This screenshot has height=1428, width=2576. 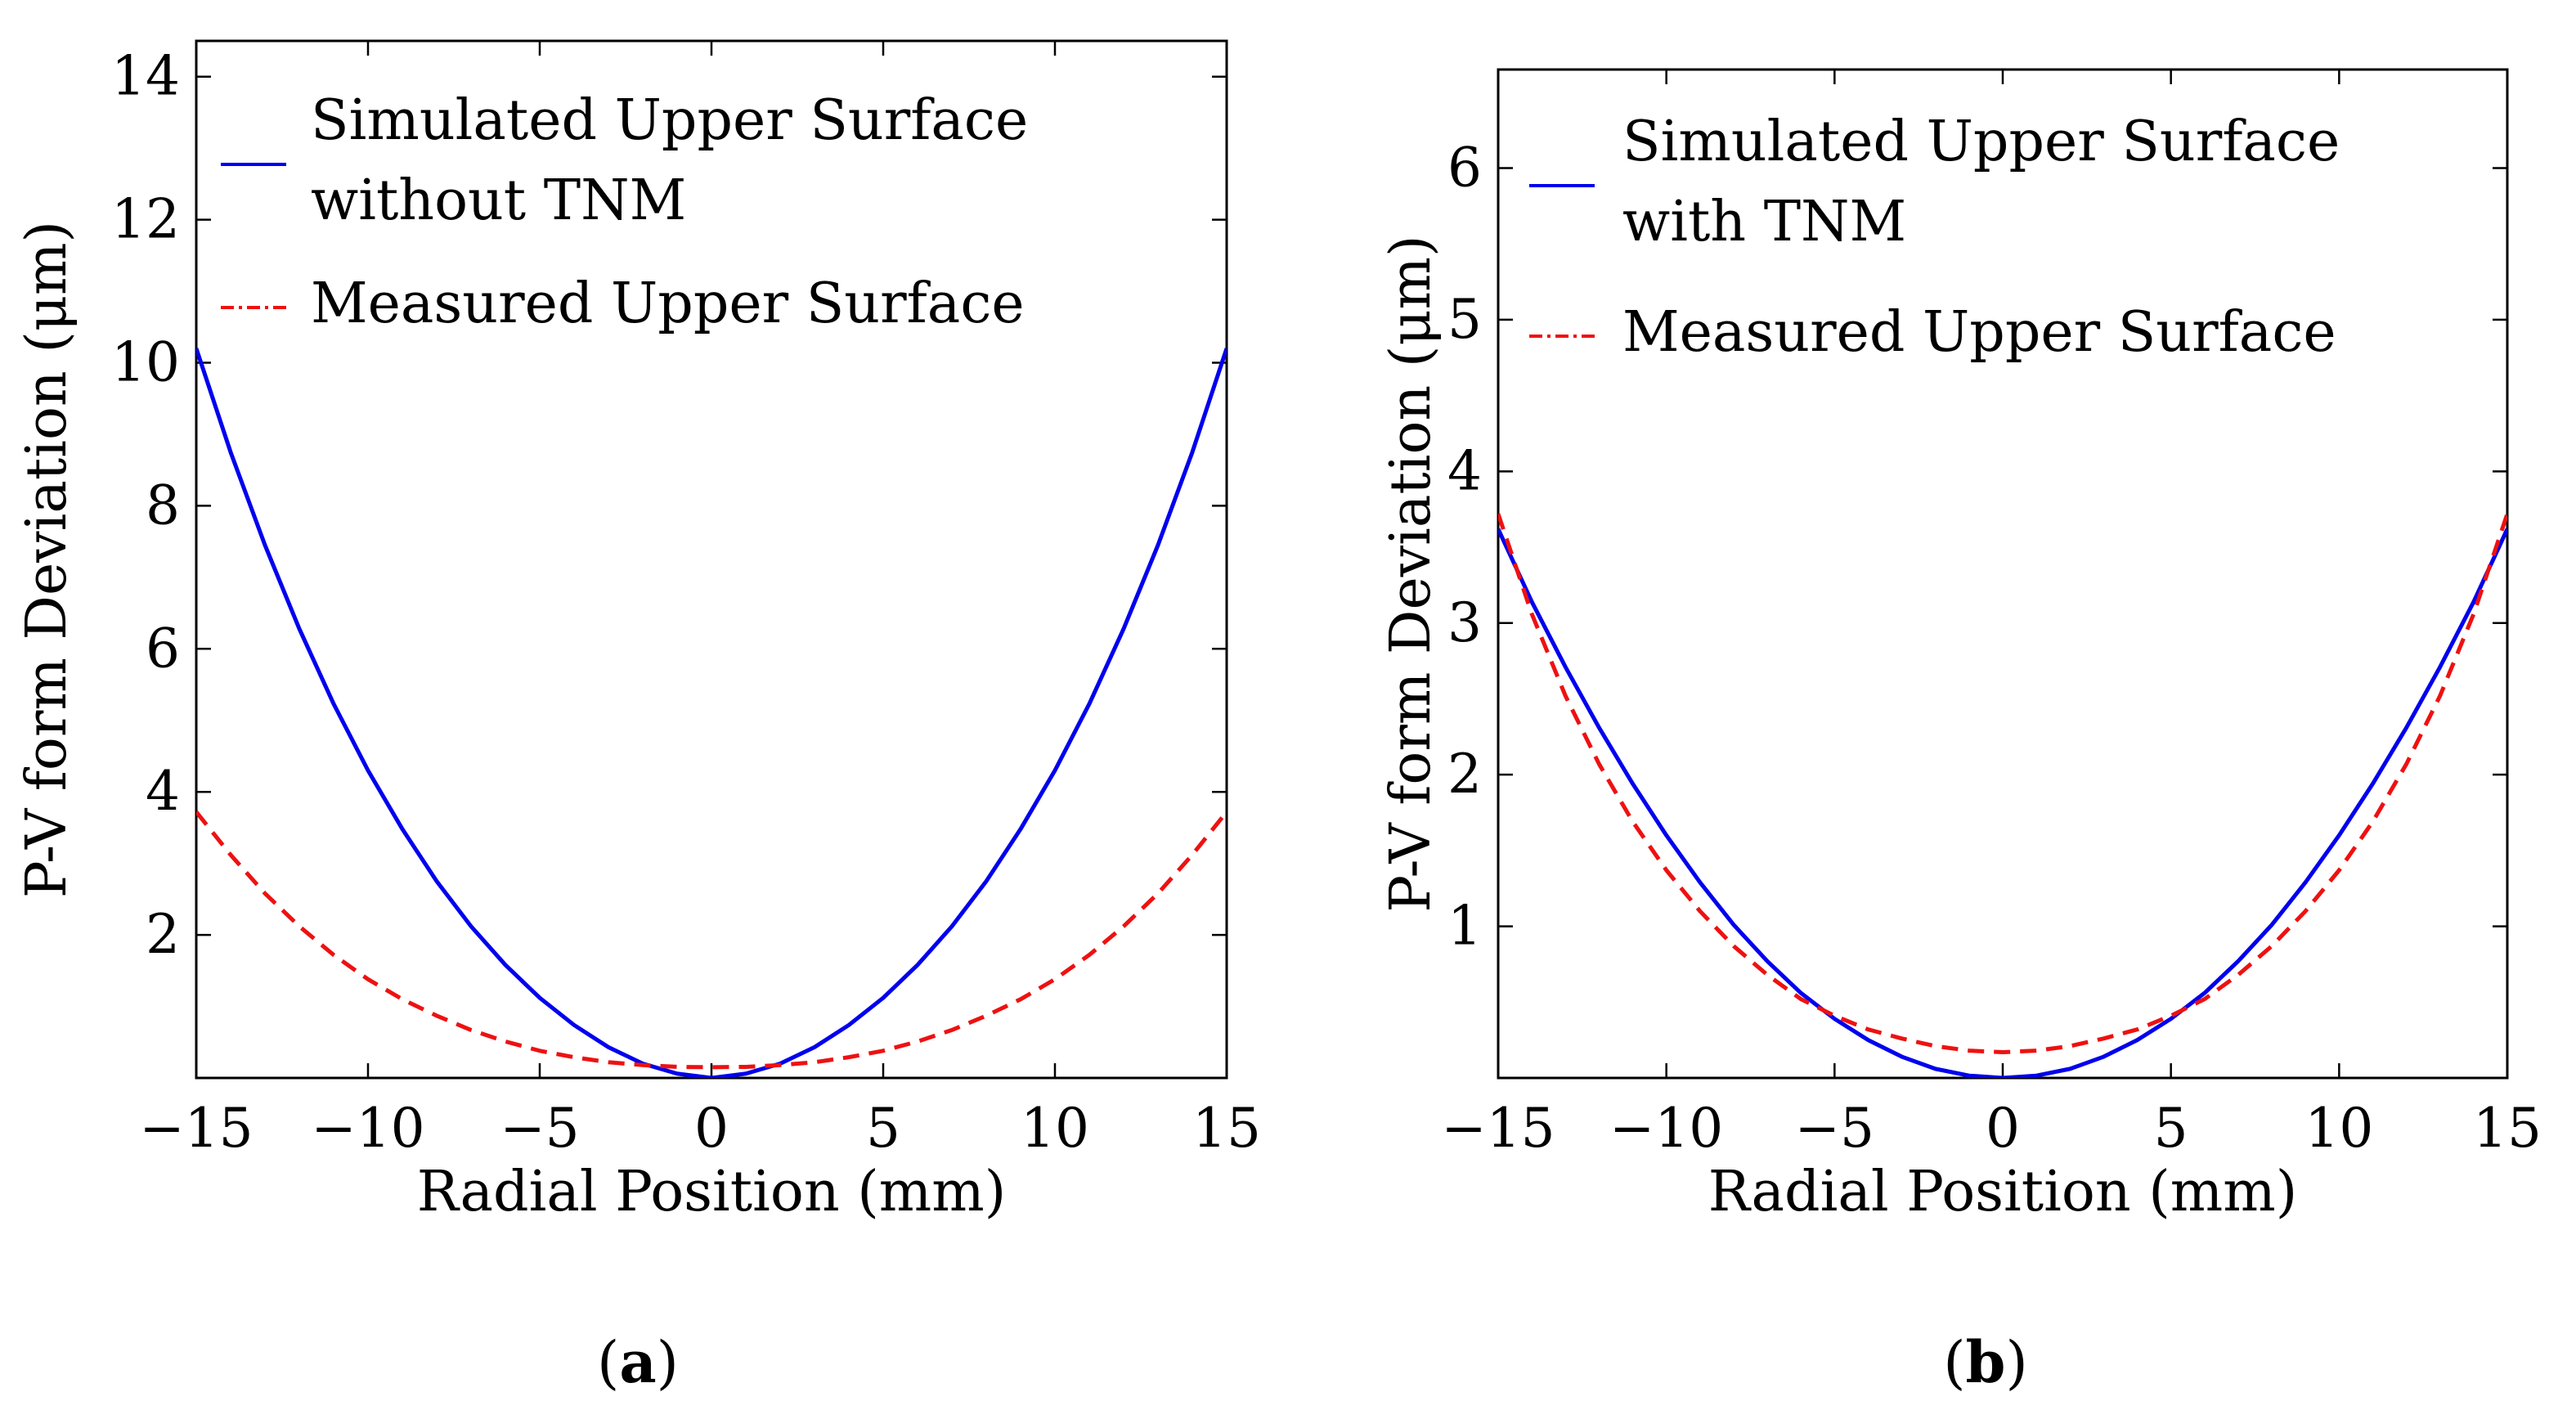 What do you see at coordinates (638, 1362) in the screenshot?
I see `chart-a-caption: (a)` at bounding box center [638, 1362].